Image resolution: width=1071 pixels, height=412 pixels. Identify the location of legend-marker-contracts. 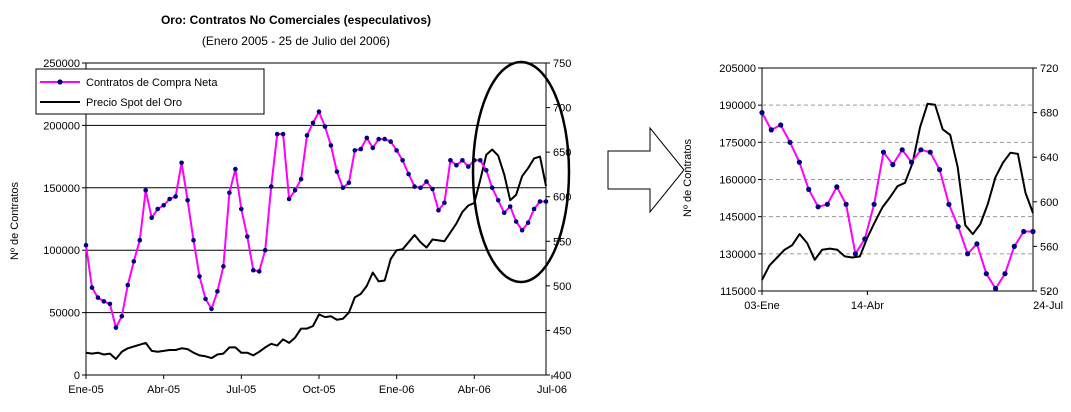
(60, 82).